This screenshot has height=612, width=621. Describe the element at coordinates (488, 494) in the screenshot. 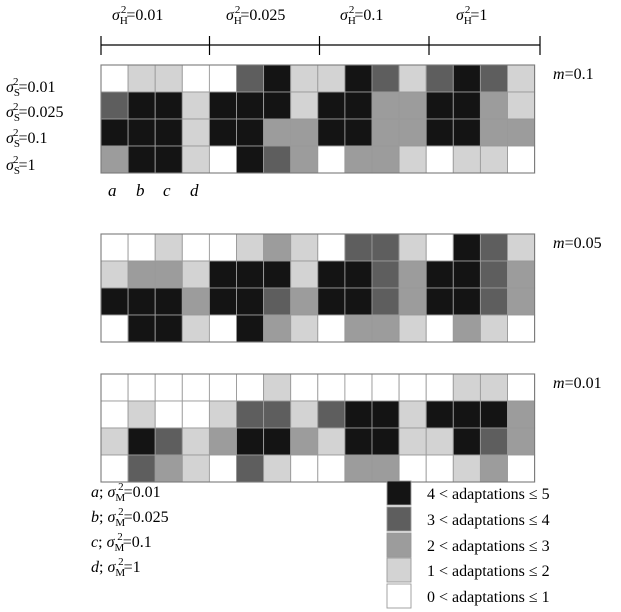

I see `legend-label: 4 < adaptations ≤ 5` at that location.